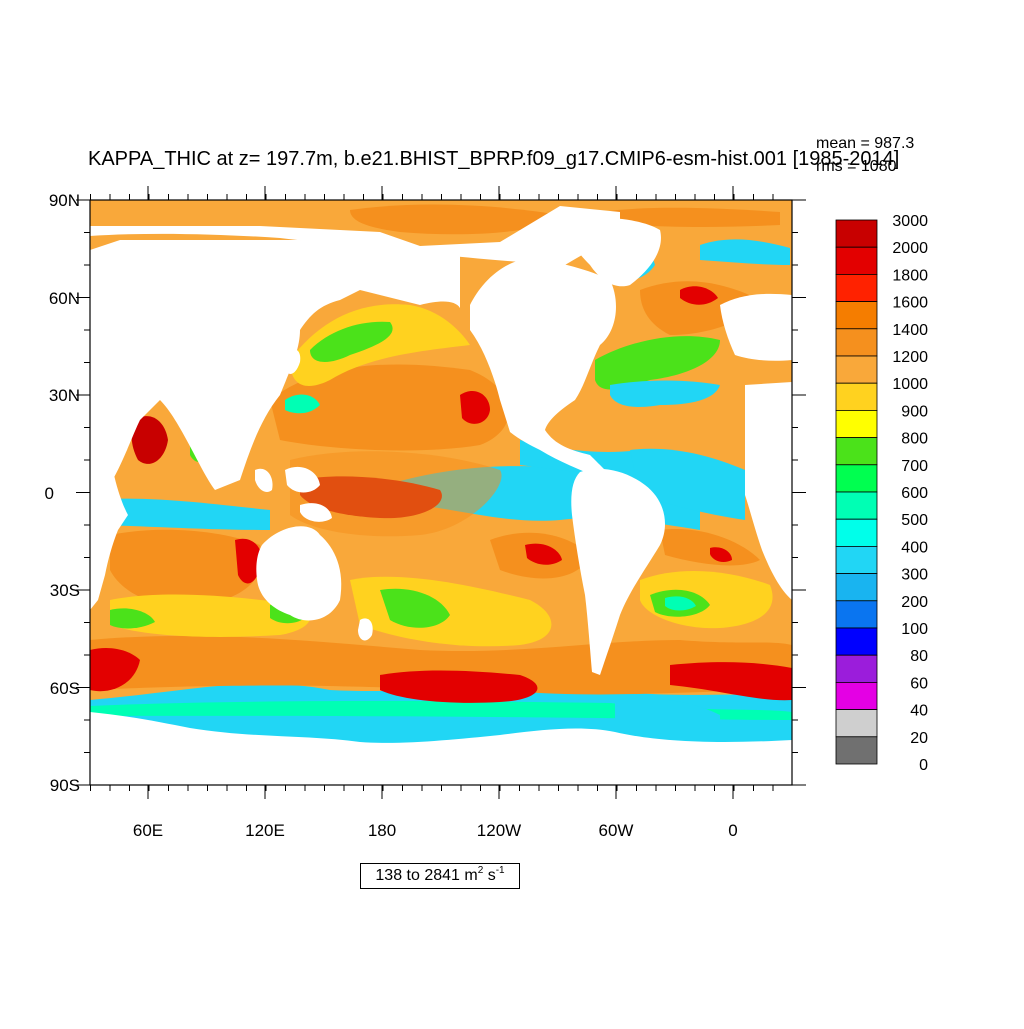  I want to click on colorbar-label: 1200, so click(910, 357).